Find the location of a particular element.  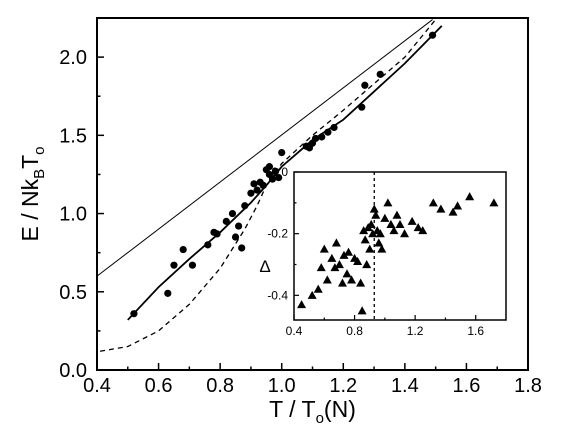

main-y-tick-label: 1.0 is located at coordinates (73, 215).